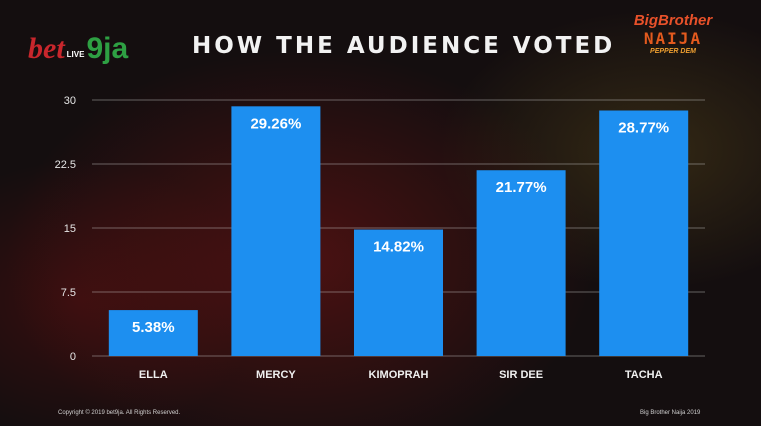 Image resolution: width=761 pixels, height=426 pixels. Describe the element at coordinates (78, 46) in the screenshot. I see `bet9ja-logo: bet LIVE 9ja` at that location.